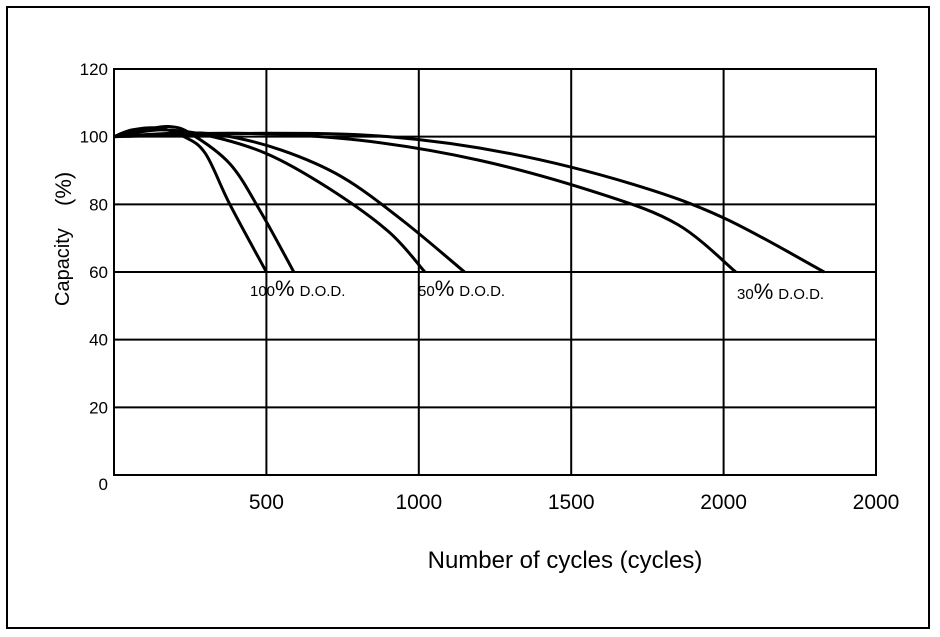 Image resolution: width=940 pixels, height=637 pixels. Describe the element at coordinates (98, 204) in the screenshot. I see `y-tick-label: 80` at that location.